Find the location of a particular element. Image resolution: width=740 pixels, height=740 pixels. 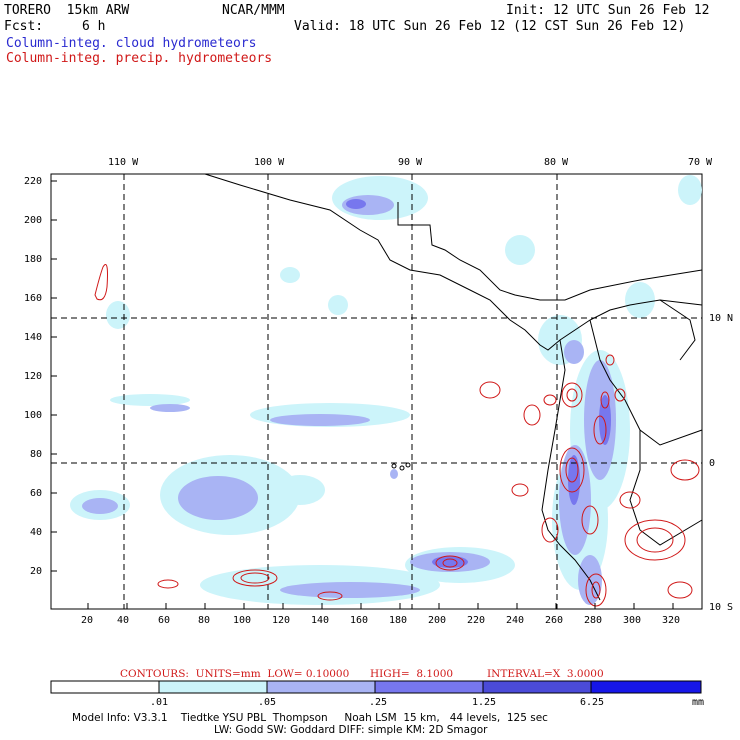

colorbar-label: .25 is located at coordinates (378, 702).